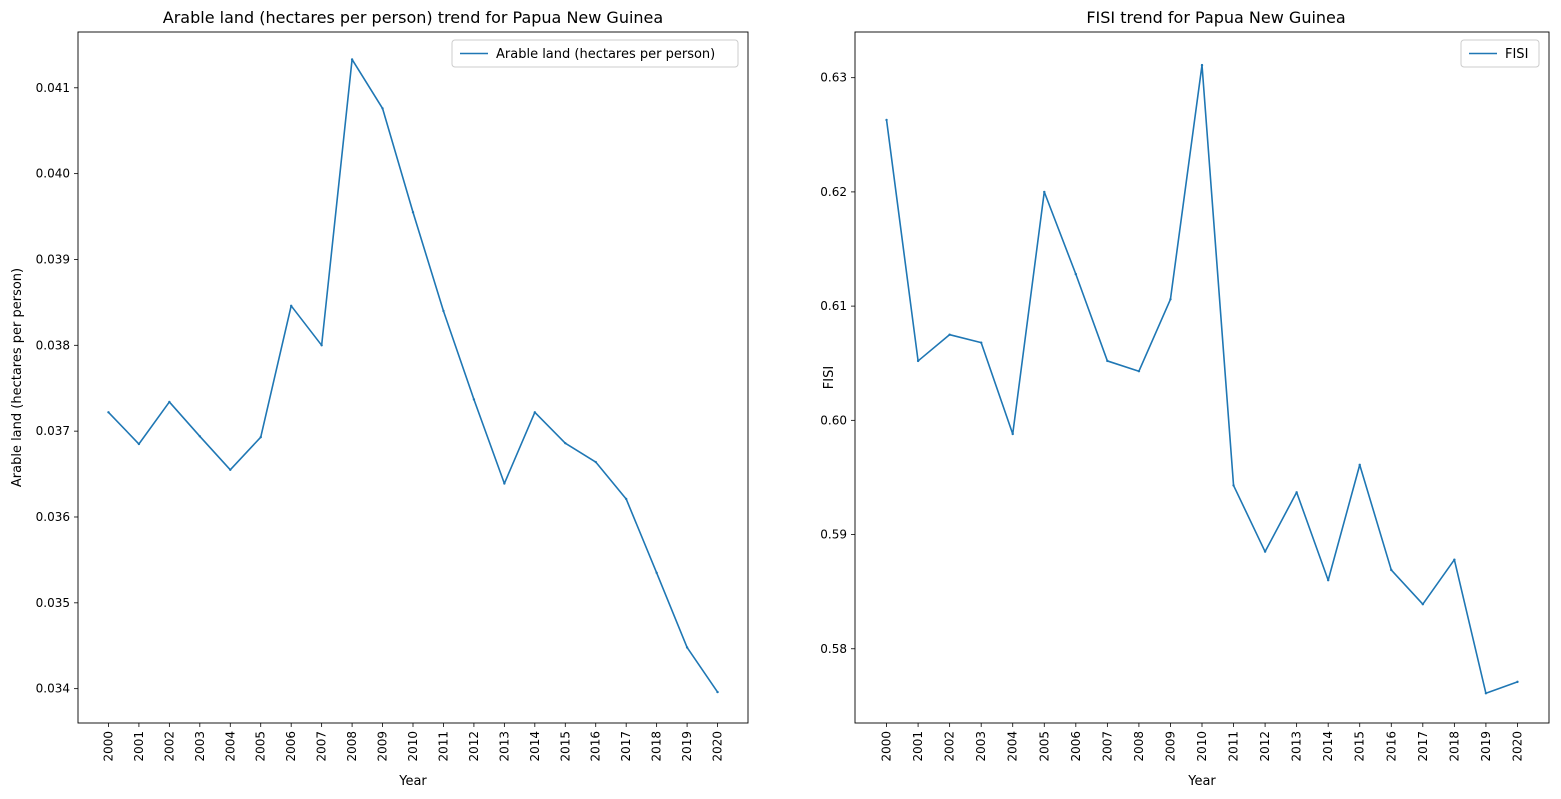 The width and height of the screenshot is (1561, 799). I want to click on chart-0-xtick-label: 2019, so click(687, 746).